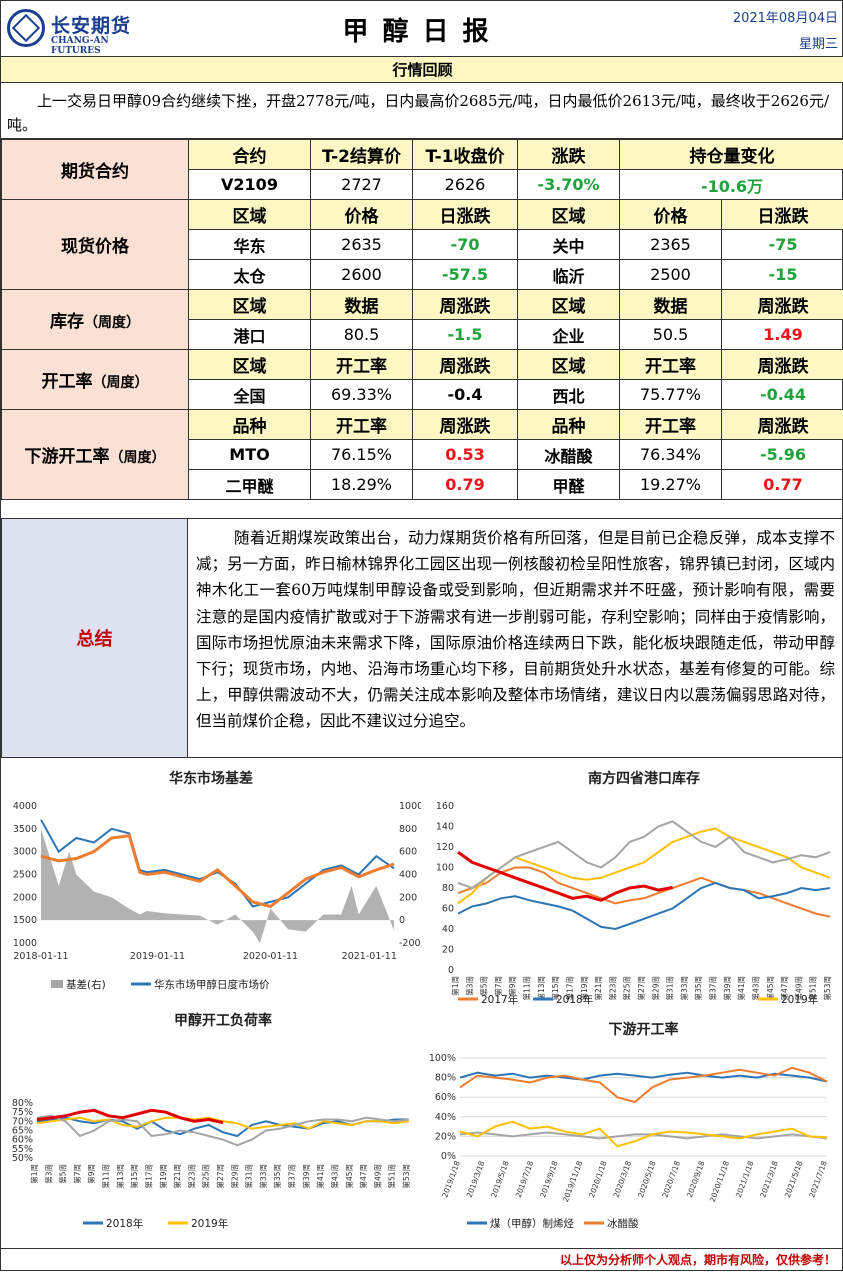 This screenshot has width=843, height=1272. What do you see at coordinates (25, 875) in the screenshot?
I see `y-tick-label: 2500` at bounding box center [25, 875].